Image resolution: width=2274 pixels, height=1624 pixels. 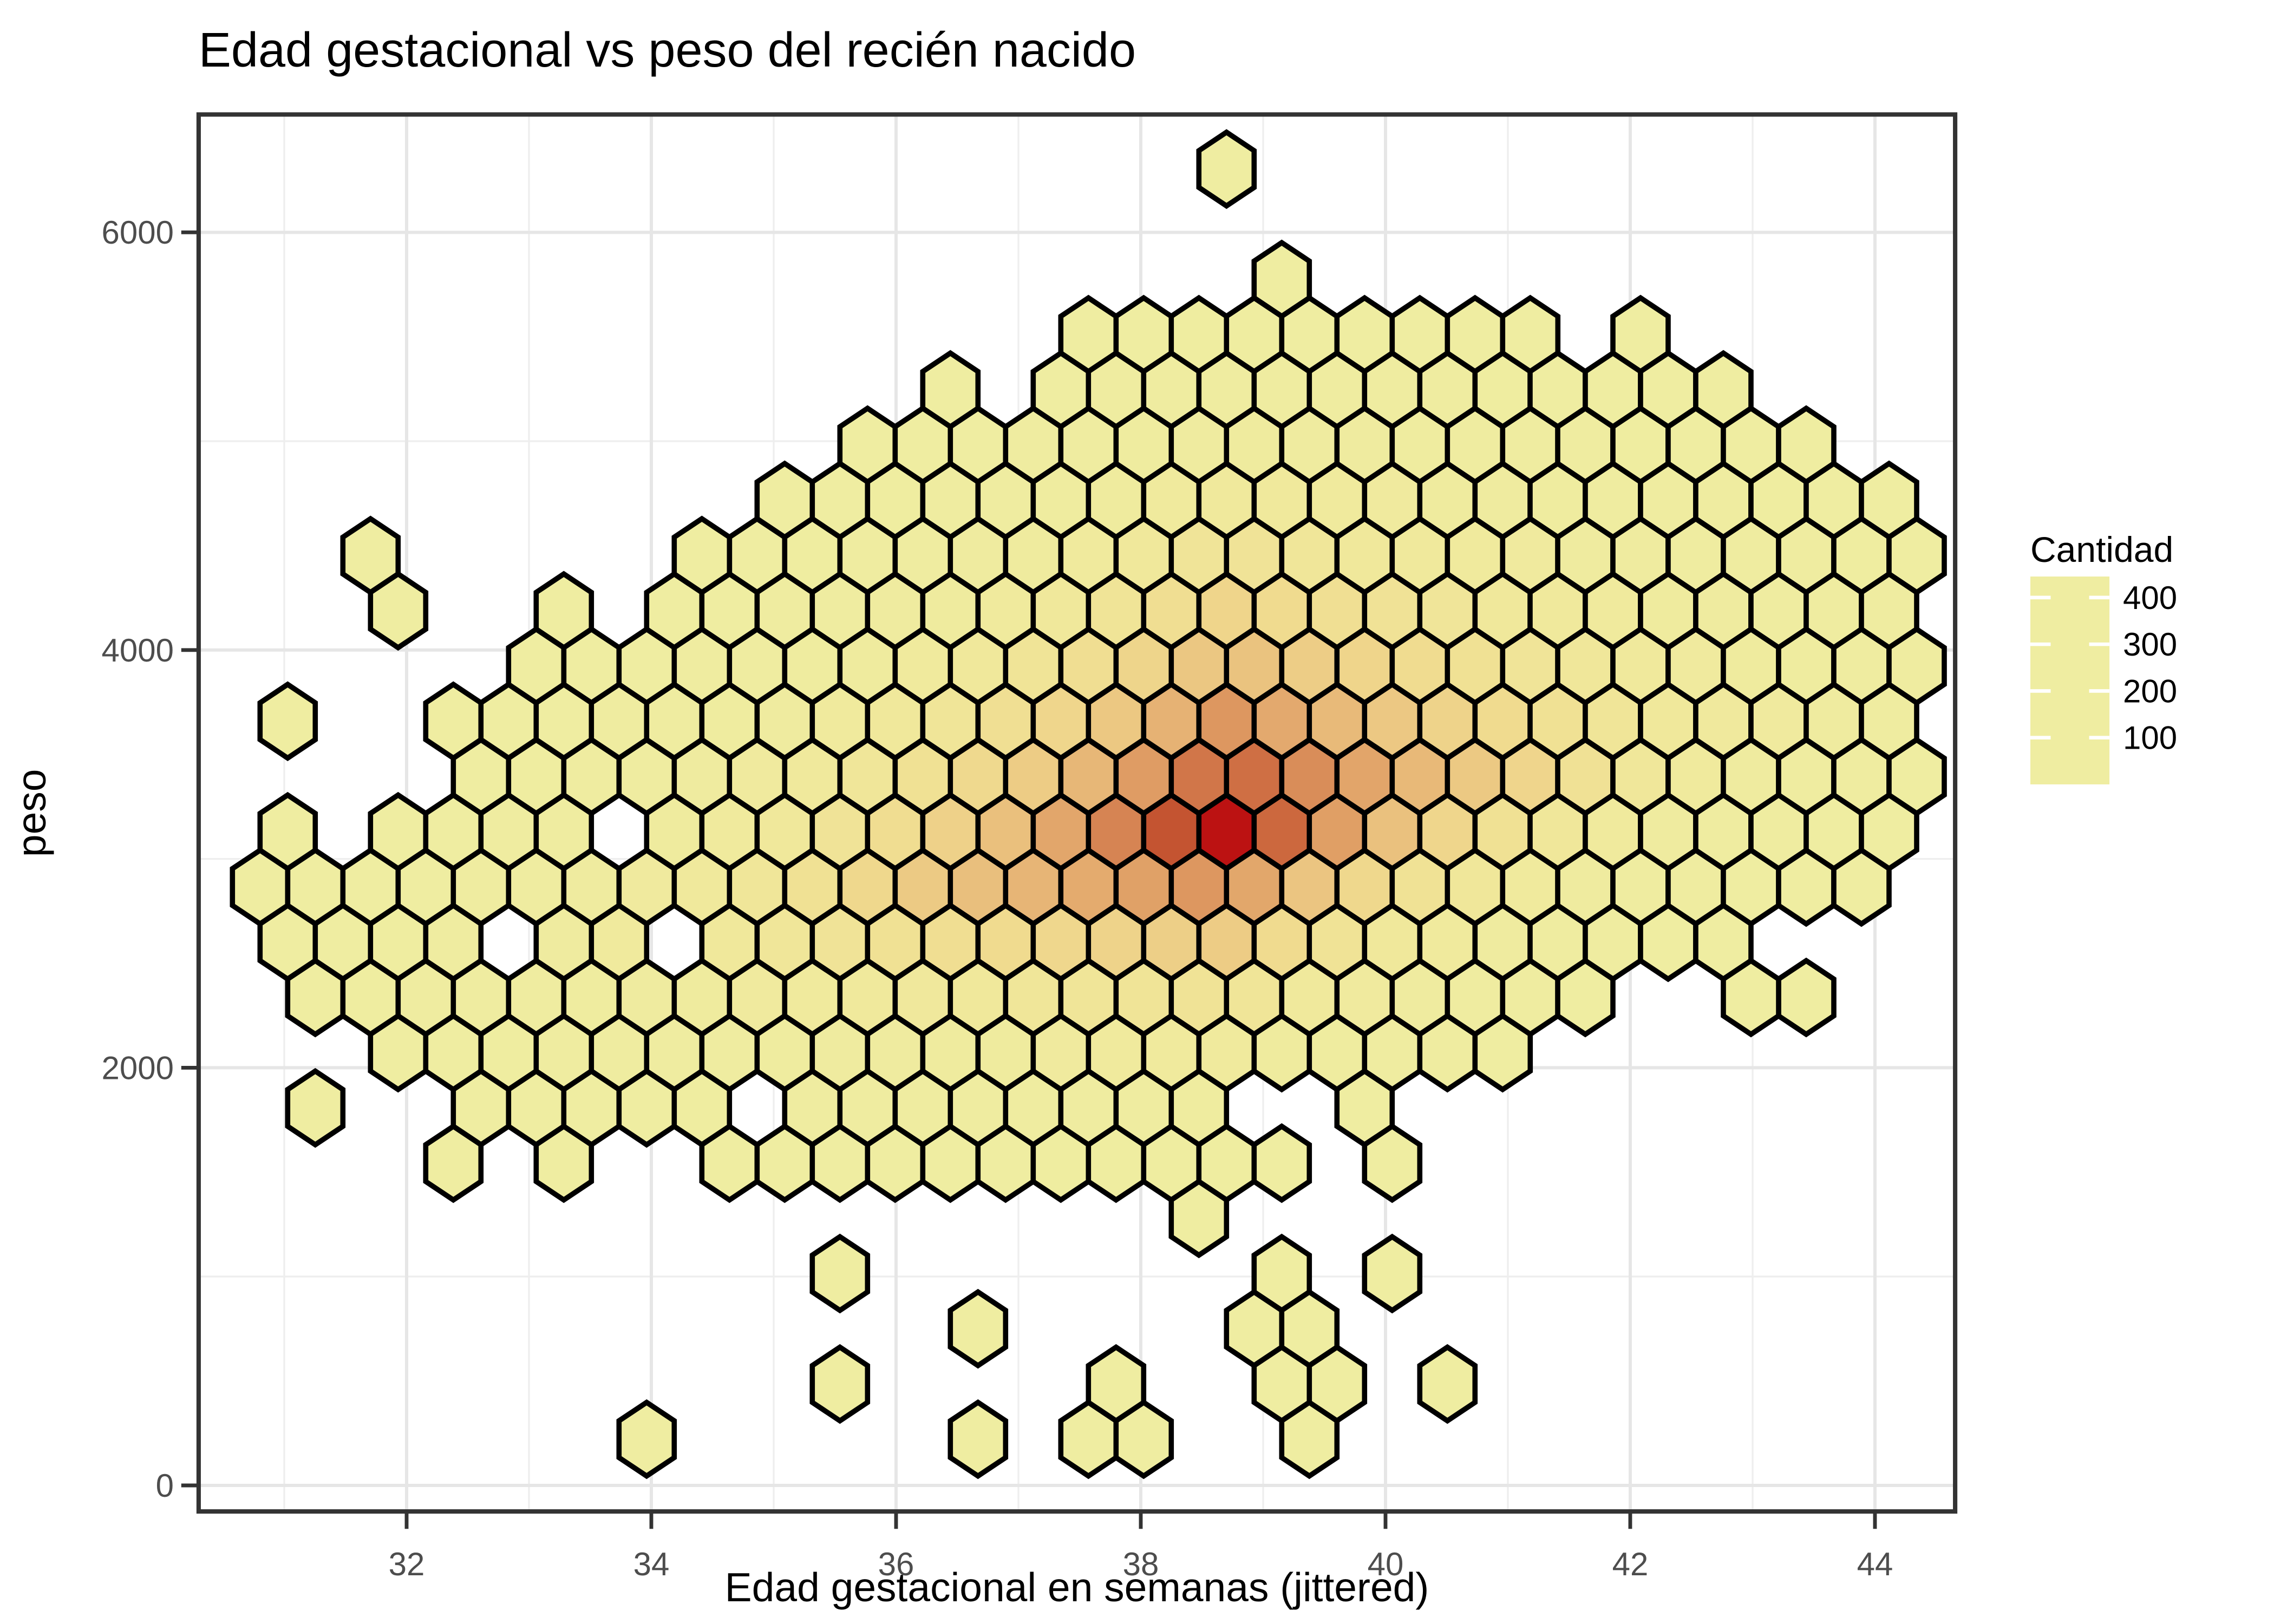 I want to click on y-tick-label: 0, so click(x=165, y=1486).